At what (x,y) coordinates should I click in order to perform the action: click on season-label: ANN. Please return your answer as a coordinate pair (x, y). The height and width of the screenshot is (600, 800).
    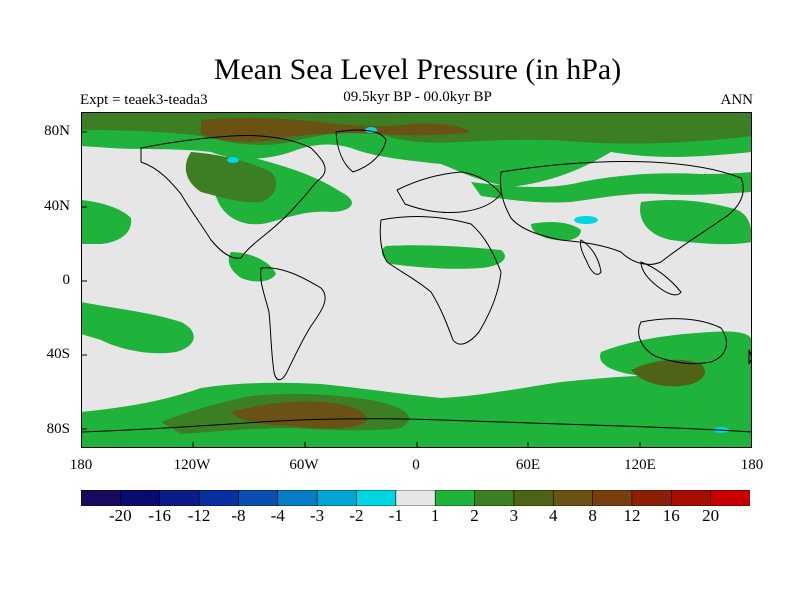
    Looking at the image, I should click on (737, 100).